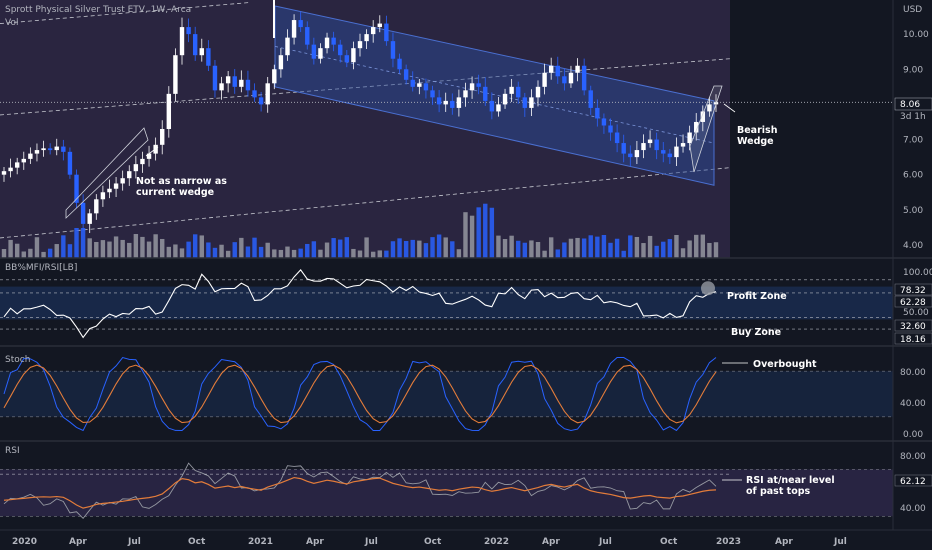 This screenshot has width=932, height=550. Describe the element at coordinates (360, 394) in the screenshot. I see `stoch-k` at that location.